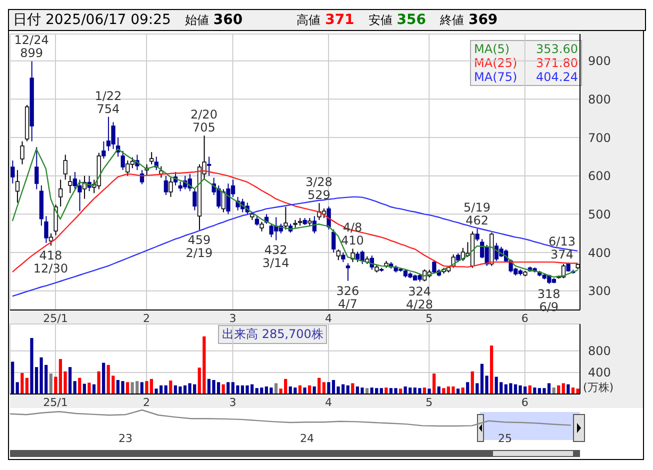  I want to click on y-axis-title: (万株), so click(598, 387).